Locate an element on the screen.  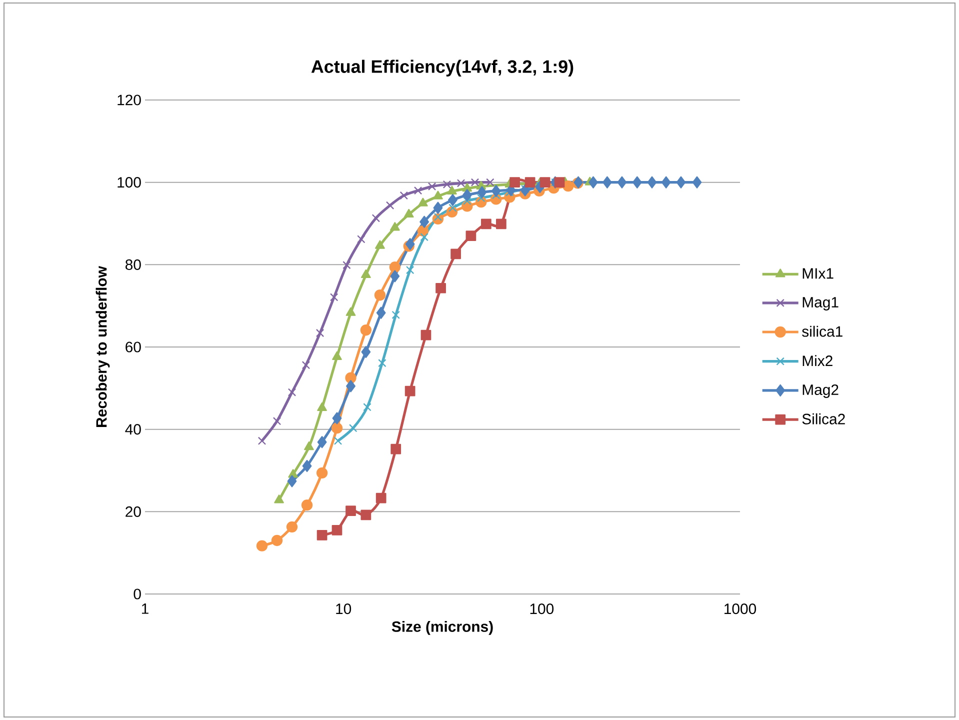
x-tick-label: 10 is located at coordinates (344, 609).